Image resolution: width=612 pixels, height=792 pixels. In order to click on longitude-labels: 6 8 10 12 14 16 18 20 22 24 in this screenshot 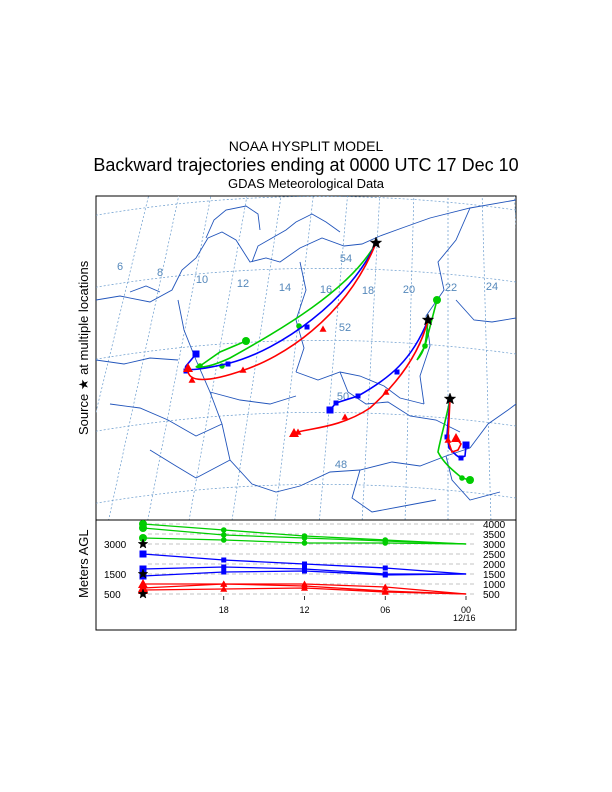, I will do `click(307, 279)`.